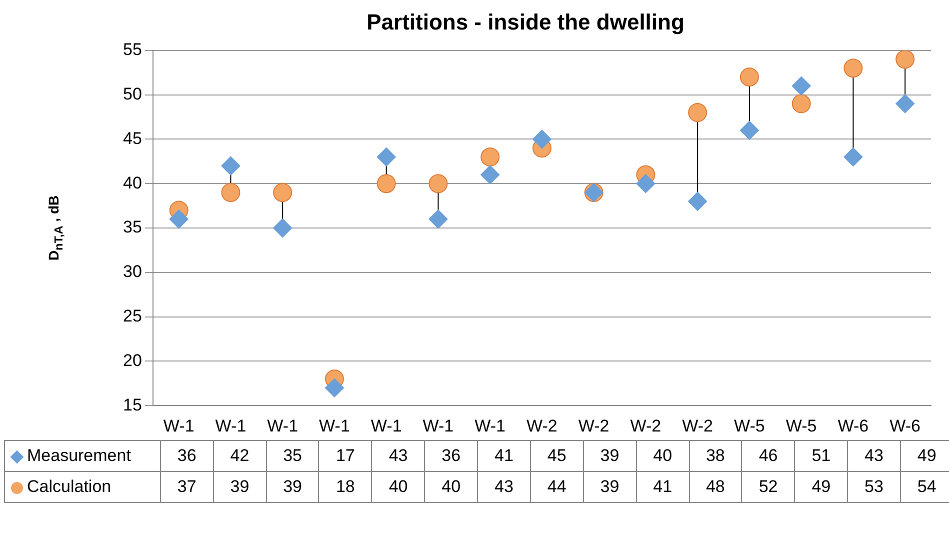 The image size is (949, 533). I want to click on data-label: 44, so click(557, 487).